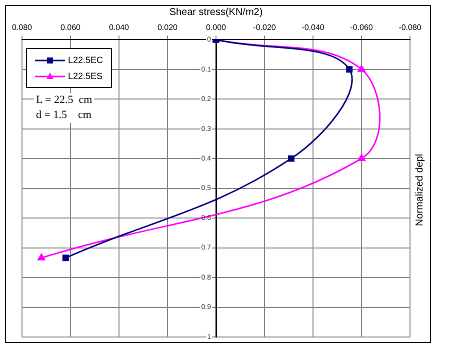 This screenshot has height=349, width=474. I want to click on legend-label: L22.5ES, so click(85, 76).